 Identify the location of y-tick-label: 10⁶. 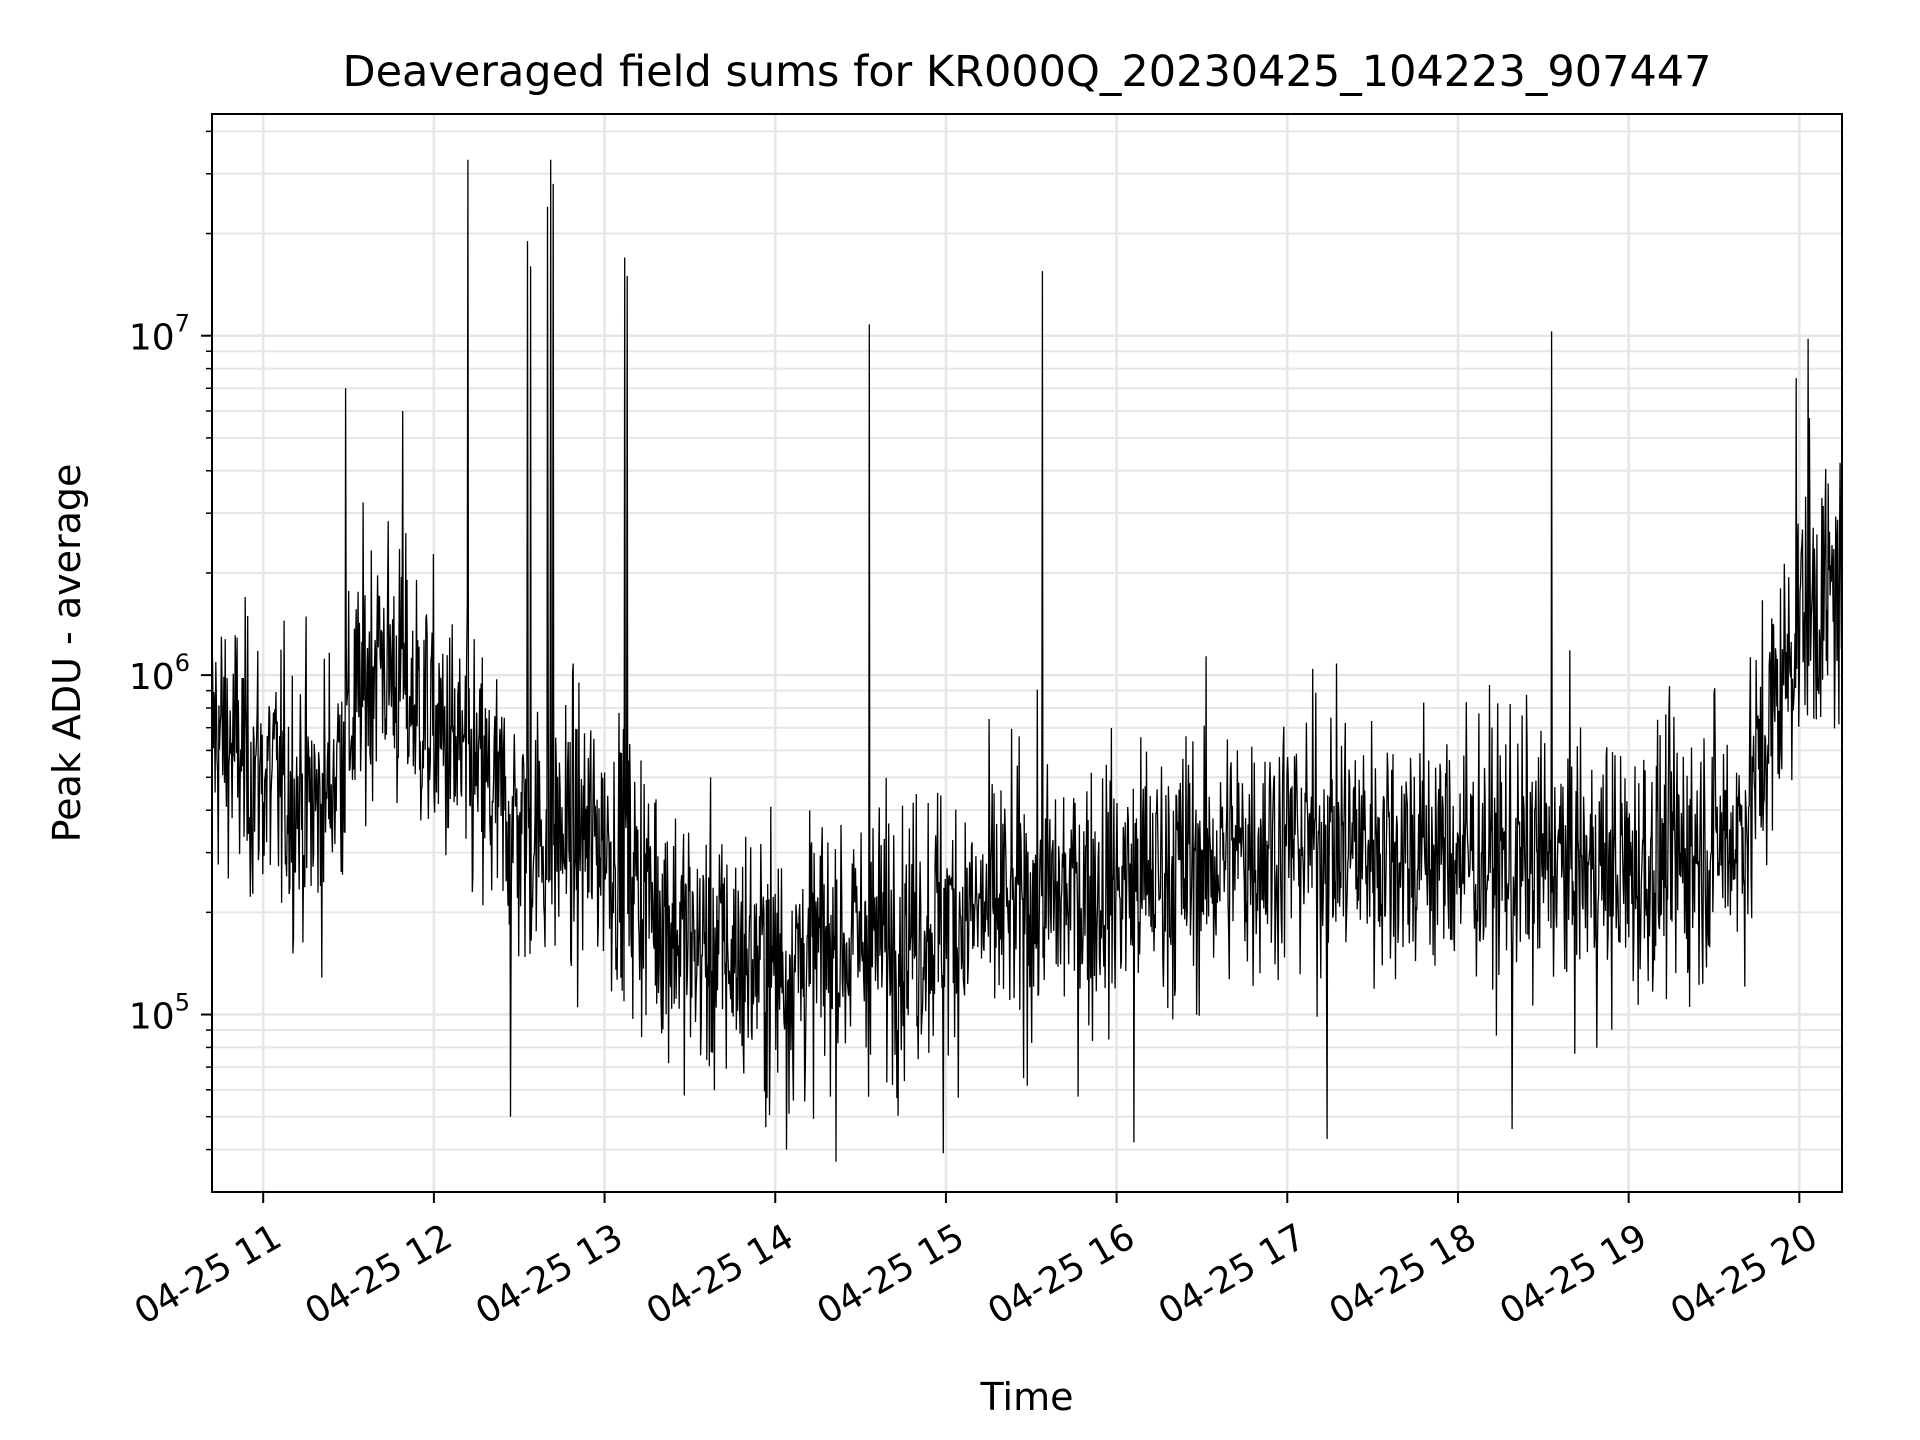
(159, 673).